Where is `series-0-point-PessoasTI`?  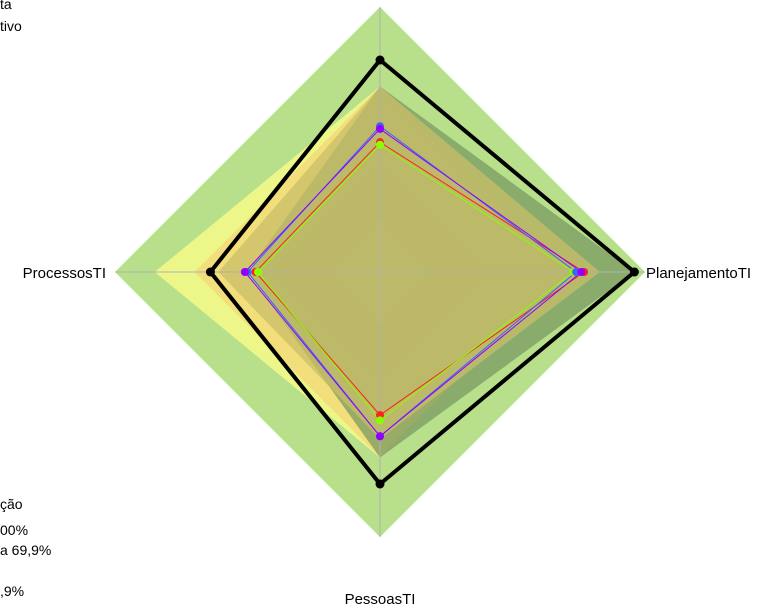
series-0-point-PessoasTI is located at coordinates (380, 484).